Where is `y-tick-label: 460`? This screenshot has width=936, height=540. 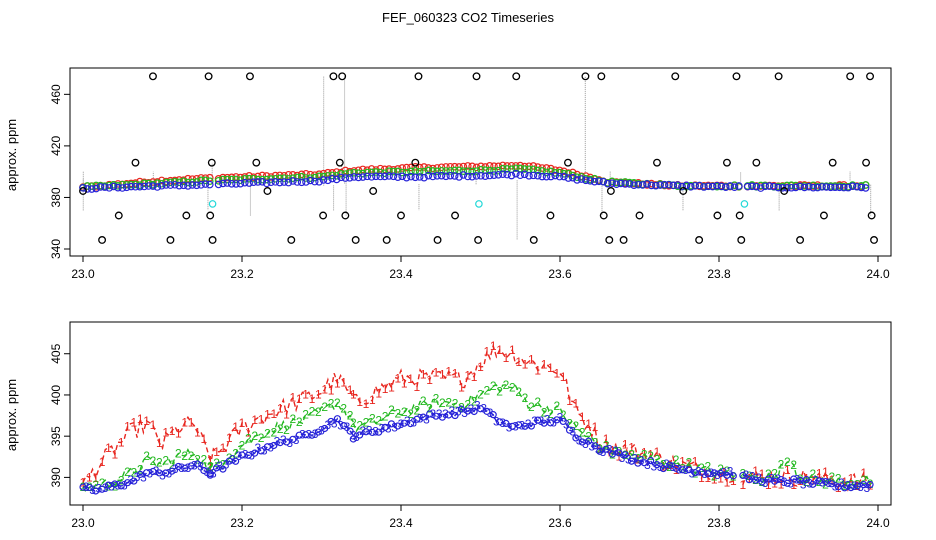 y-tick-label: 460 is located at coordinates (56, 94).